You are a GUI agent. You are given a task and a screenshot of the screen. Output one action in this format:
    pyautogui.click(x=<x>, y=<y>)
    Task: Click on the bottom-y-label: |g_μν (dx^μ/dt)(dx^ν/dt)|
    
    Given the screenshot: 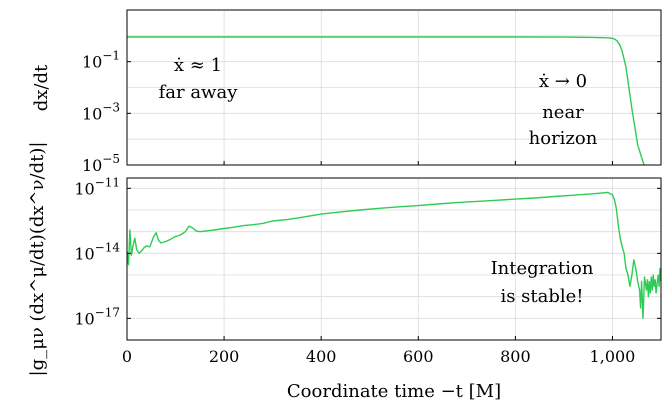 What is the action you would take?
    pyautogui.click(x=37, y=259)
    